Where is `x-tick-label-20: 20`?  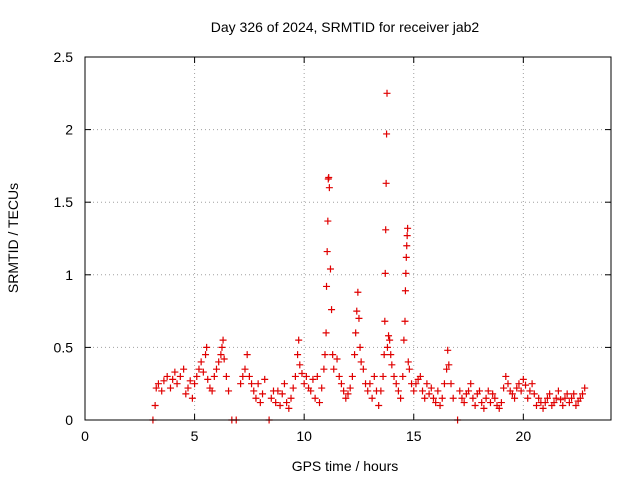 x-tick-label-20: 20 is located at coordinates (524, 436).